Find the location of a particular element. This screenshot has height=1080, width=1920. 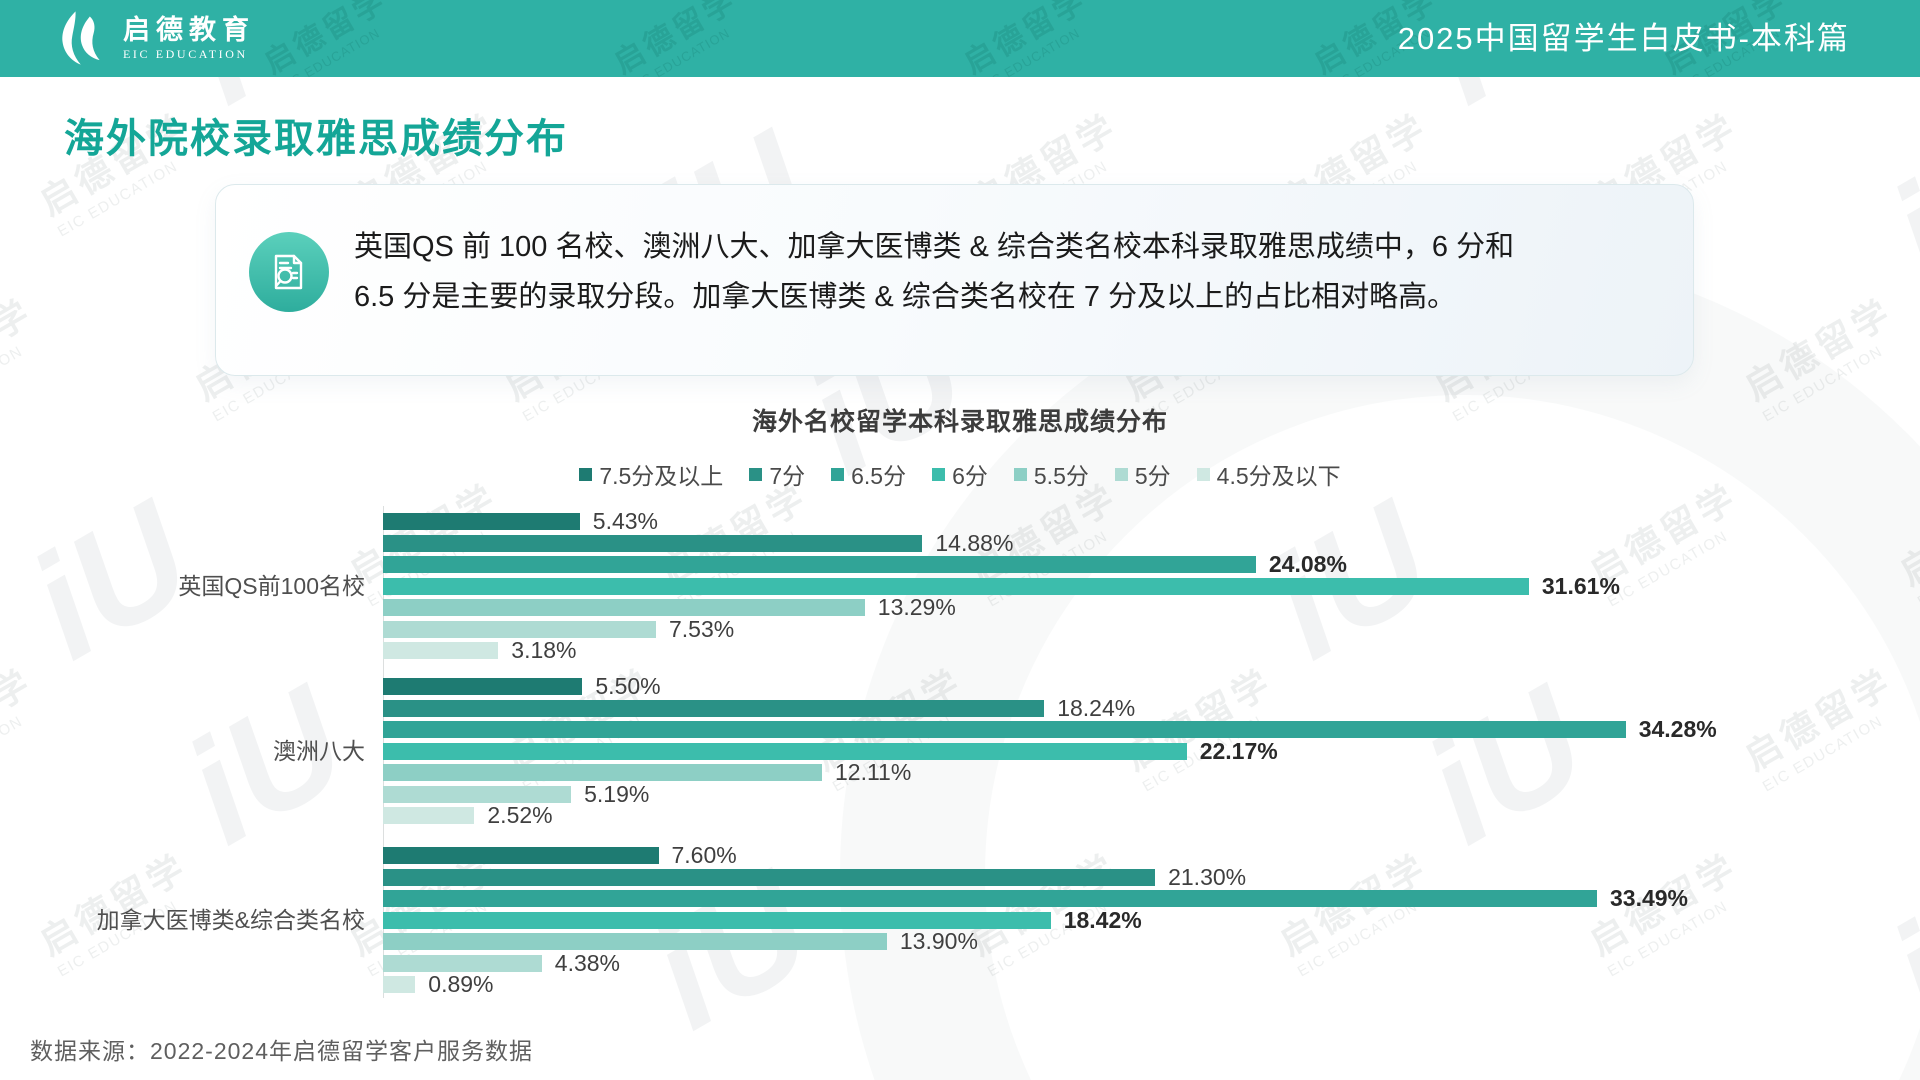

category-label: 澳洲八大 is located at coordinates (319, 751).